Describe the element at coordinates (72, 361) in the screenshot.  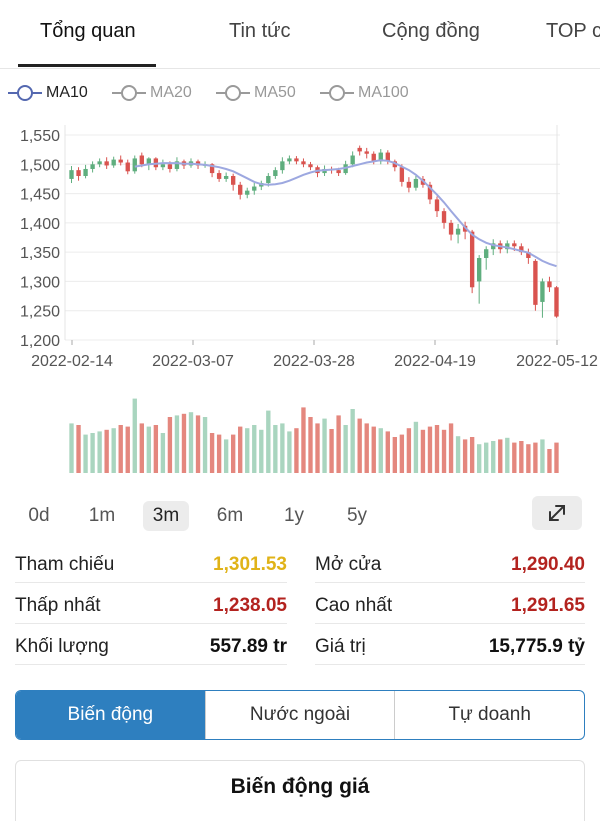
I see `x-tick-label: 2022-02-14` at that location.